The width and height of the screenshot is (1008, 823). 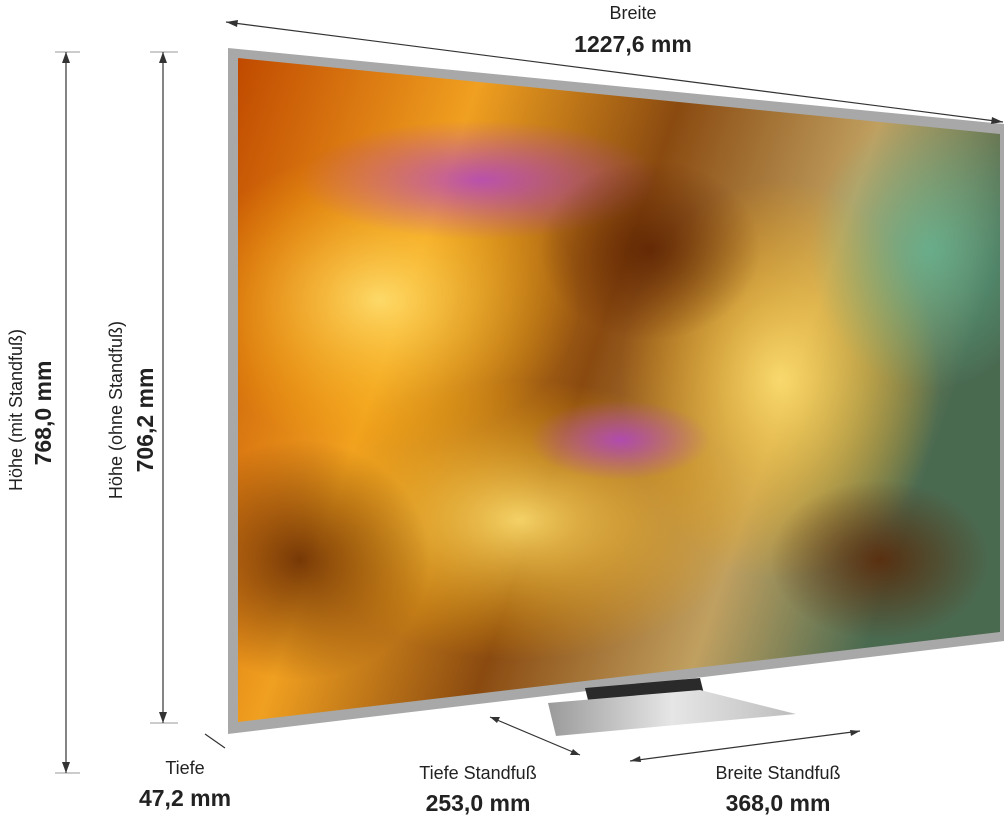 What do you see at coordinates (632, 13) in the screenshot?
I see `width-label: Breite` at bounding box center [632, 13].